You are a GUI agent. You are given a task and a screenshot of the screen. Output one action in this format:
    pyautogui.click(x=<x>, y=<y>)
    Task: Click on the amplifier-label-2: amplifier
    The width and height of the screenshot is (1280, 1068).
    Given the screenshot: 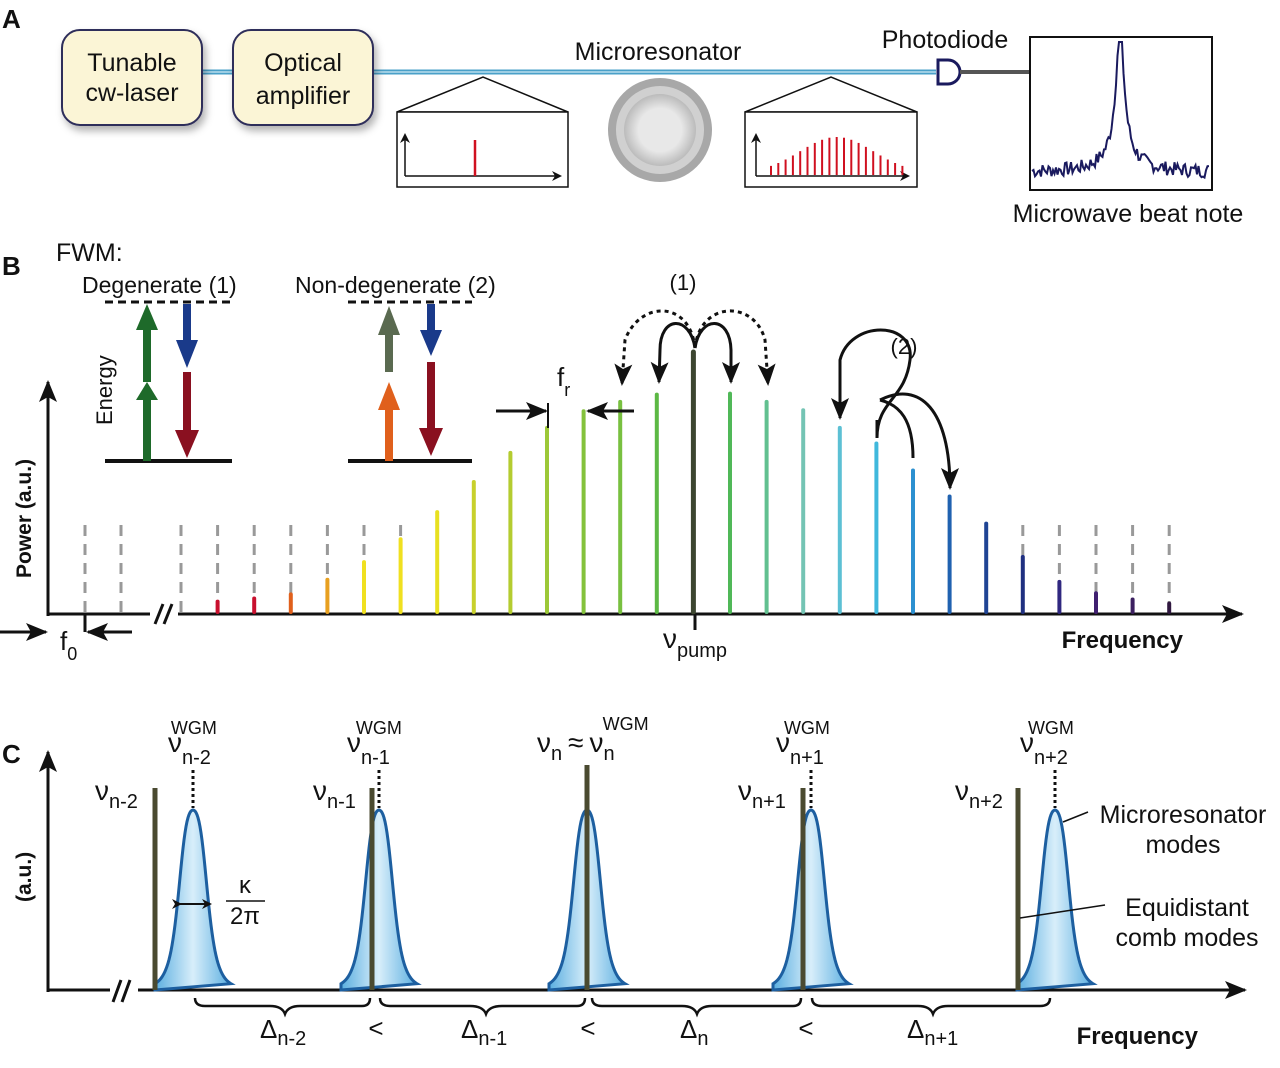 What is the action you would take?
    pyautogui.click(x=303, y=96)
    